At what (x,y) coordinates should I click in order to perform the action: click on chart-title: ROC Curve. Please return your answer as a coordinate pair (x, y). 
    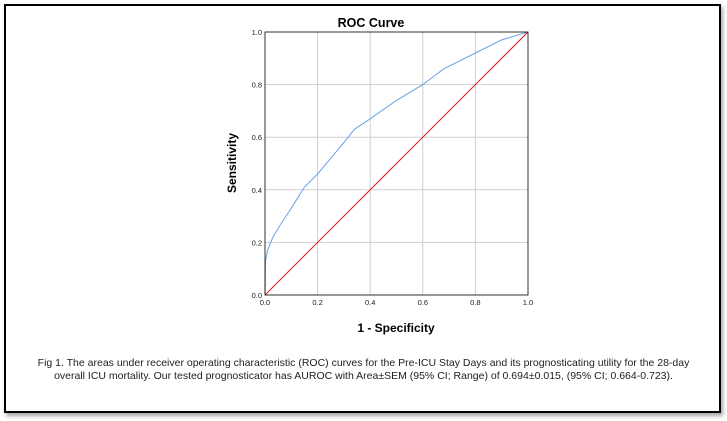
    Looking at the image, I should click on (371, 23).